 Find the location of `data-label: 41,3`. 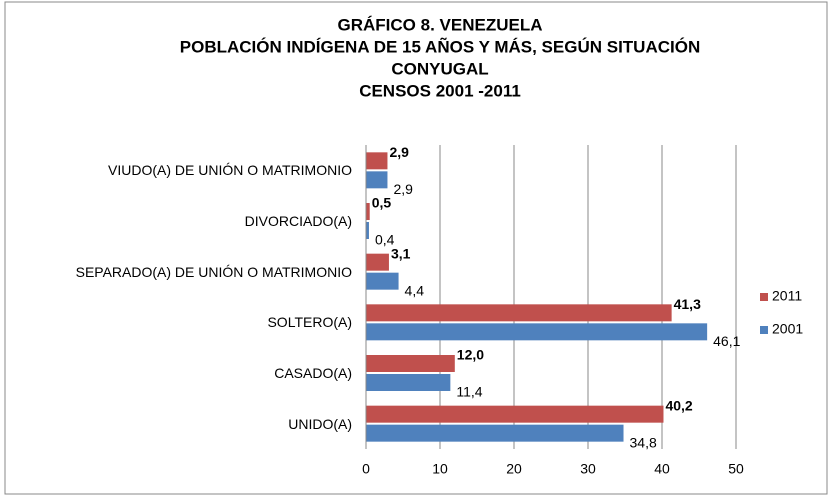

data-label: 41,3 is located at coordinates (687, 304).